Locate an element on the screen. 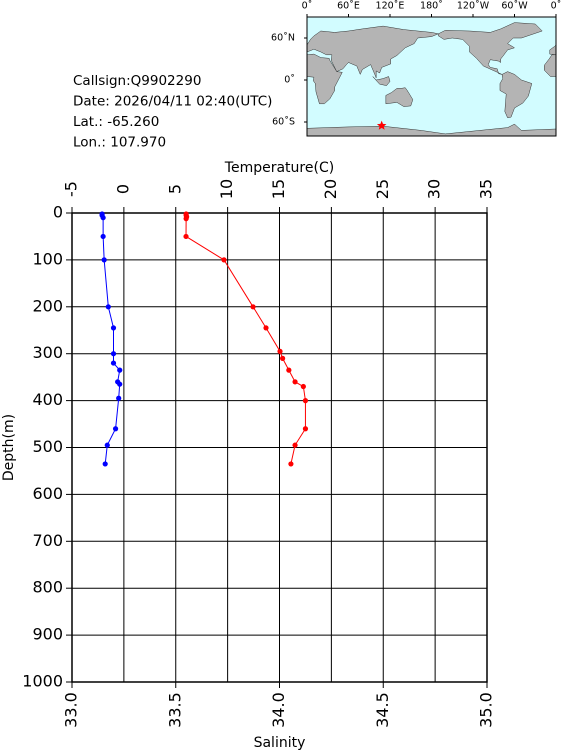 The image size is (564, 751). x-tick-label: 25 is located at coordinates (382, 189).